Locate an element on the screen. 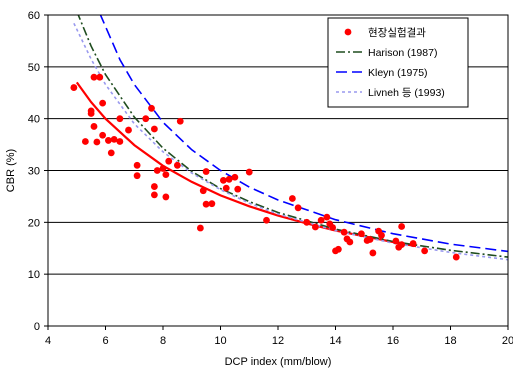 The image size is (513, 371). legend-box is located at coordinates (398, 62).